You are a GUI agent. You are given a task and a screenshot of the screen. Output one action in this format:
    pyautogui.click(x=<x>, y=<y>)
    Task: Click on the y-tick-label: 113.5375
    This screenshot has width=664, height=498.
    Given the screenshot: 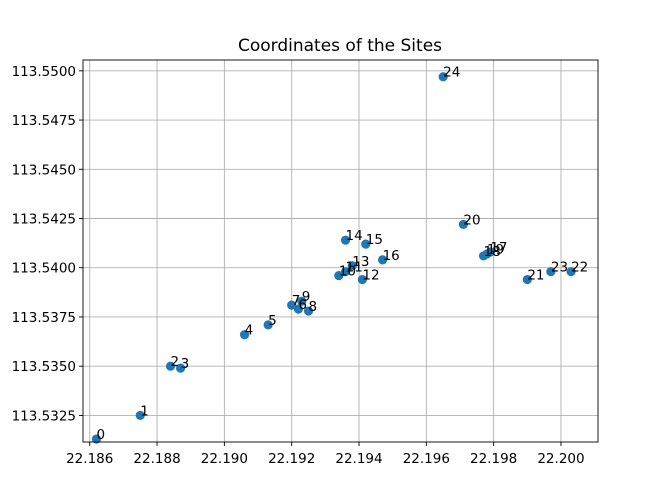 What is the action you would take?
    pyautogui.click(x=44, y=318)
    